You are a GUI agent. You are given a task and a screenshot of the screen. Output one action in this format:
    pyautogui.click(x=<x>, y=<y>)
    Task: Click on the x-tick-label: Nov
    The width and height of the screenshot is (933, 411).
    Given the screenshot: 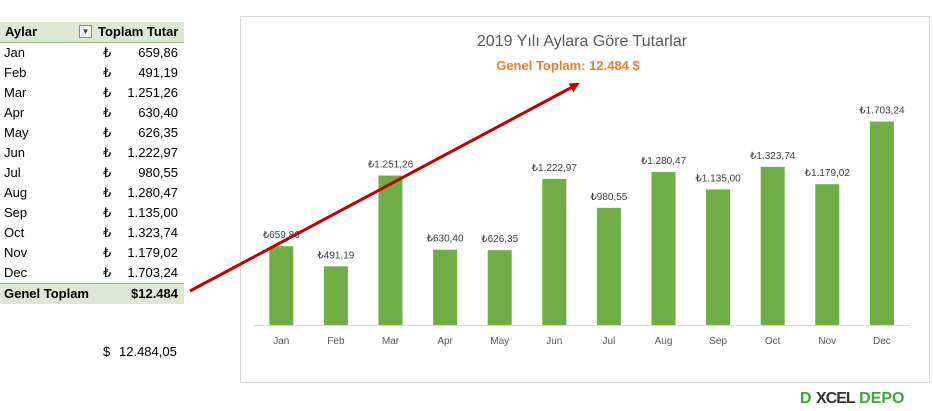 What is the action you would take?
    pyautogui.click(x=827, y=341)
    